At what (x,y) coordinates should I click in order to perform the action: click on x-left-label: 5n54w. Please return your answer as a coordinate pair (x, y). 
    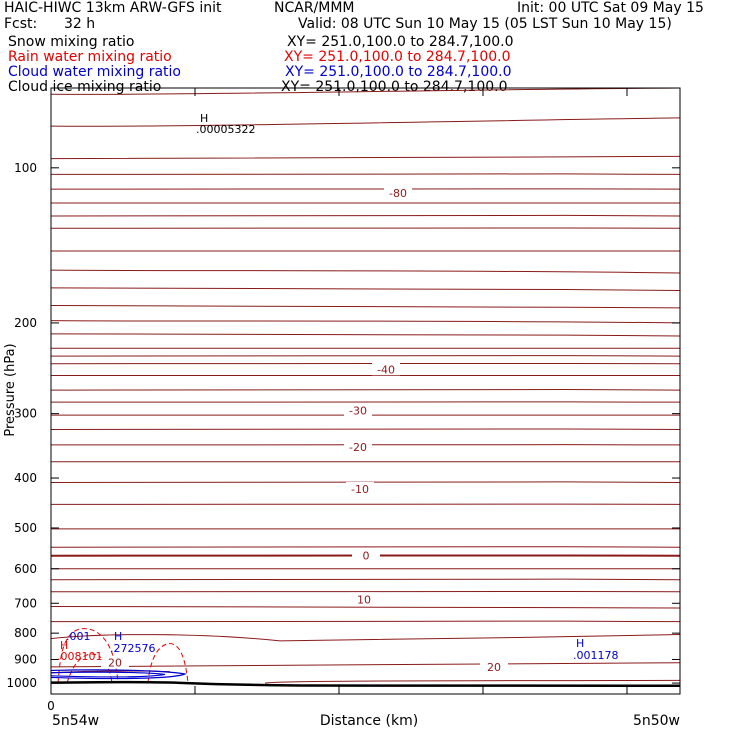
    Looking at the image, I should click on (75, 721).